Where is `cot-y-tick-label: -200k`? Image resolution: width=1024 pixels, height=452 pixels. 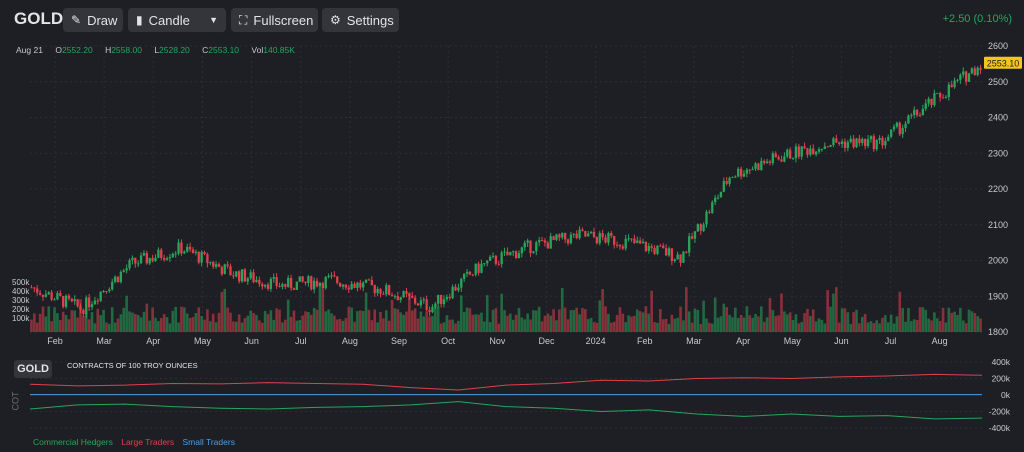
cot-y-tick-label: -200k is located at coordinates (1000, 412).